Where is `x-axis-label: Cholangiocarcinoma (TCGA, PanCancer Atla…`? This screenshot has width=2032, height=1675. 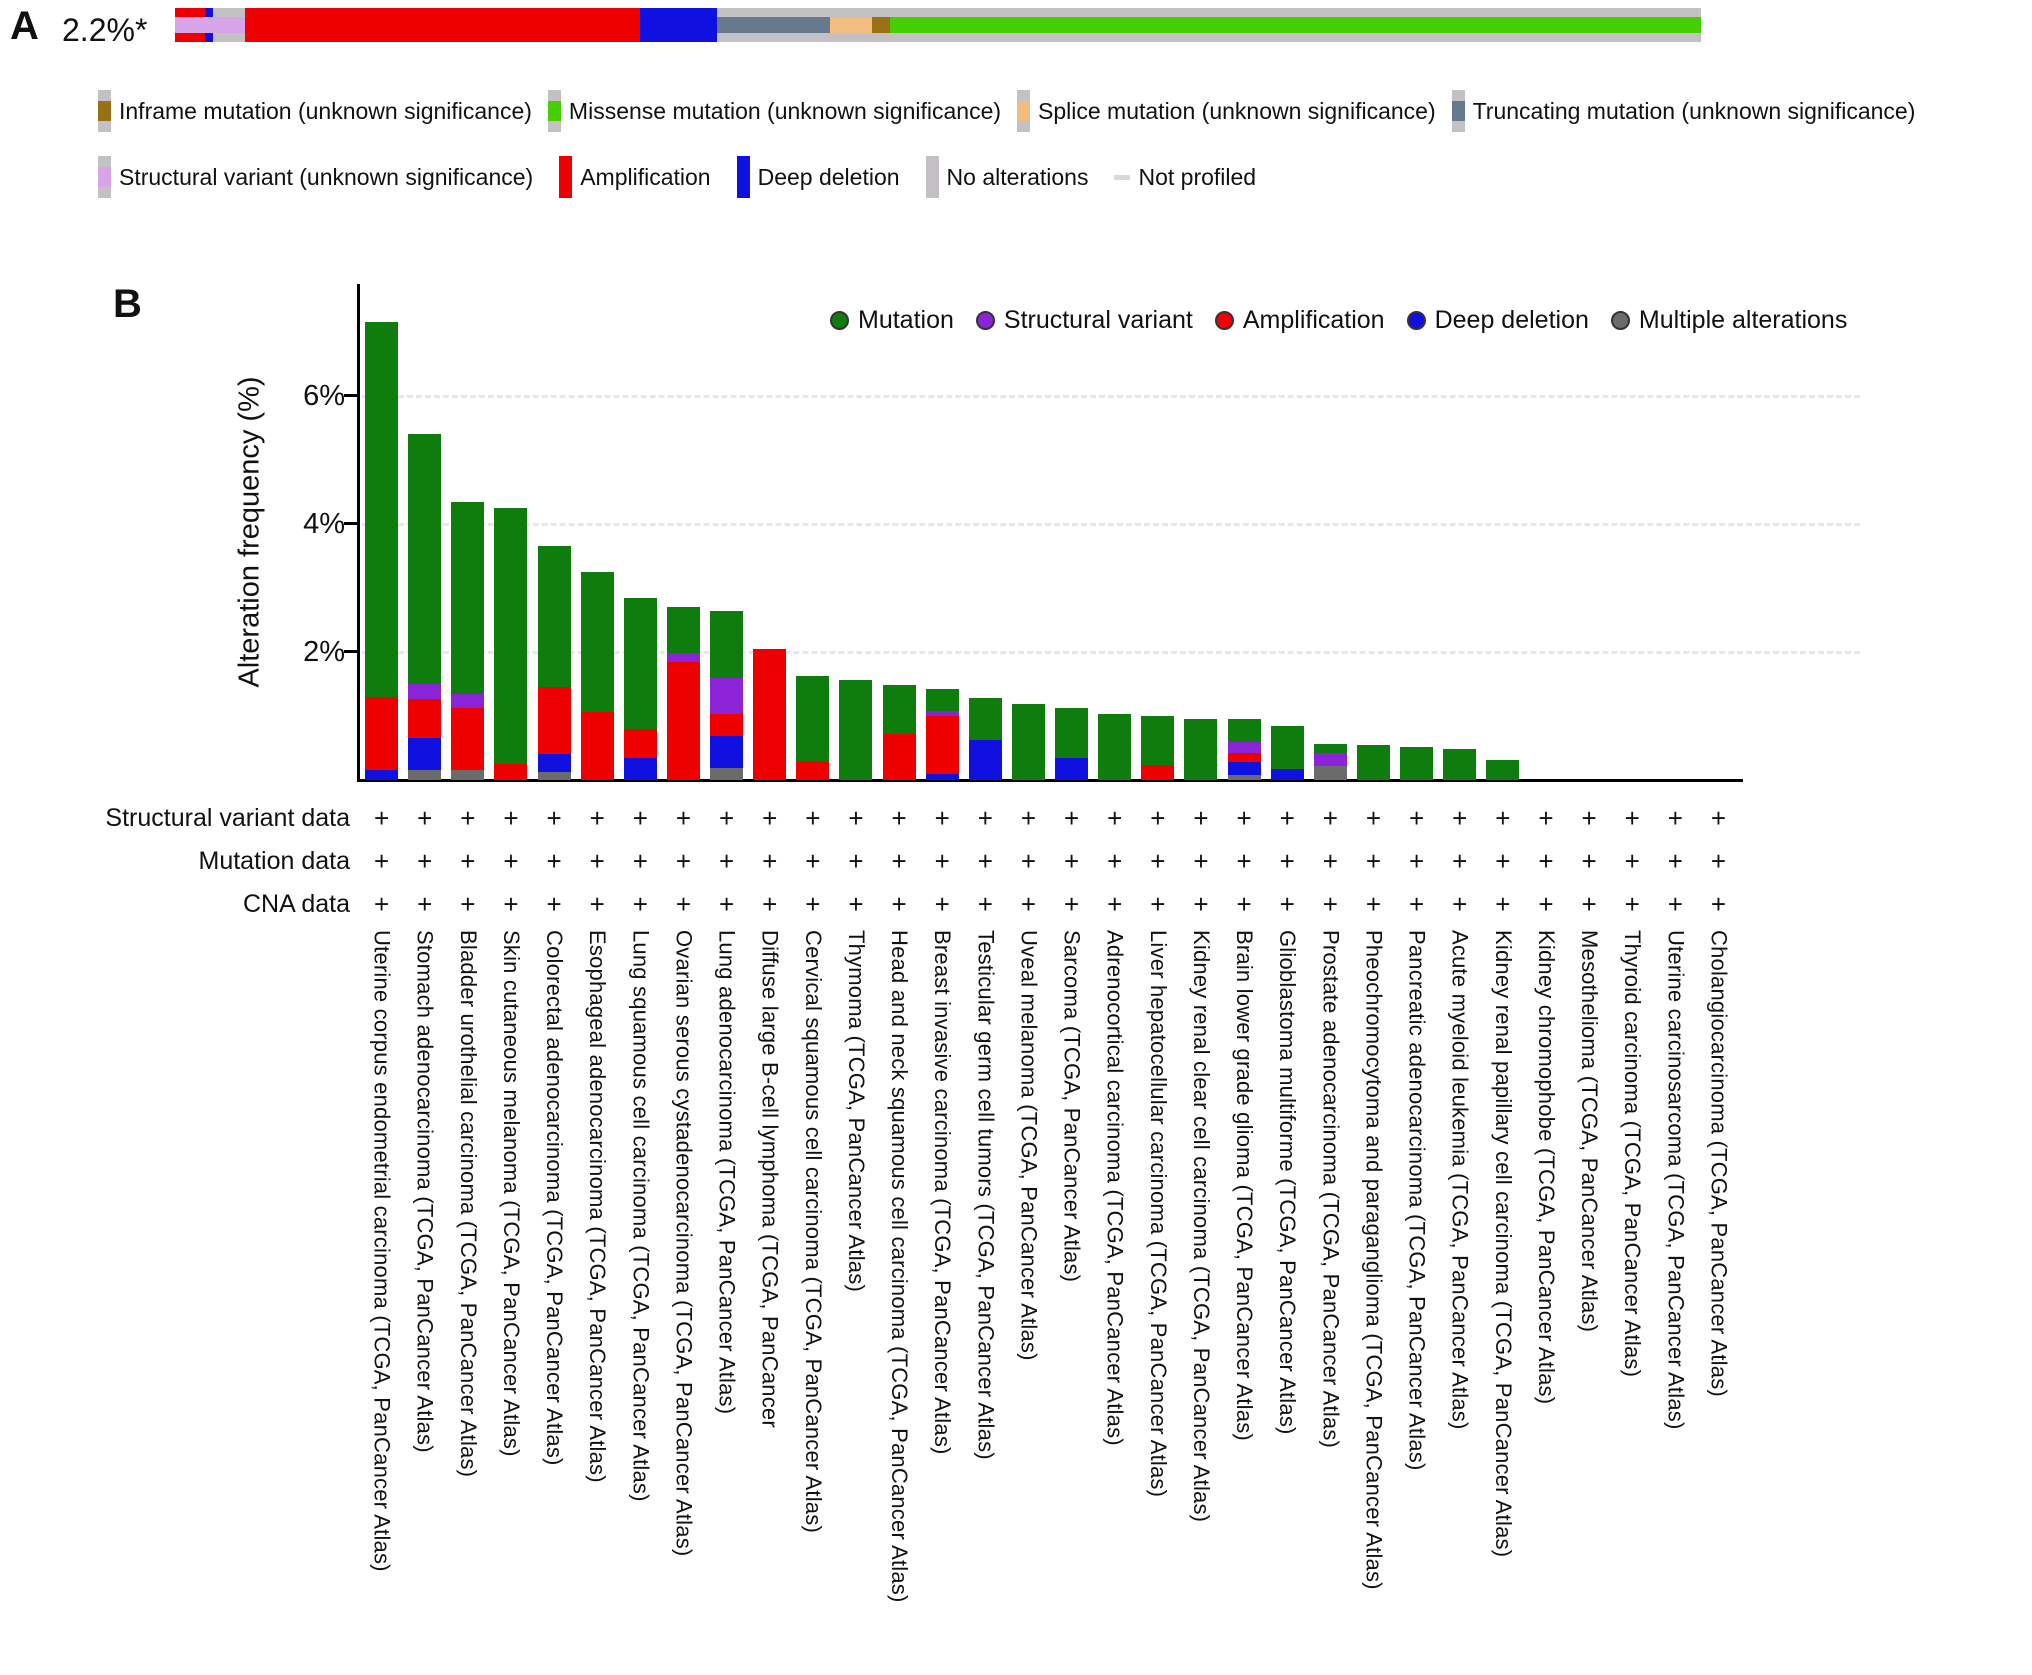
x-axis-label: Cholangiocarcinoma (TCGA, PanCancer Atla… is located at coordinates (1719, 1163).